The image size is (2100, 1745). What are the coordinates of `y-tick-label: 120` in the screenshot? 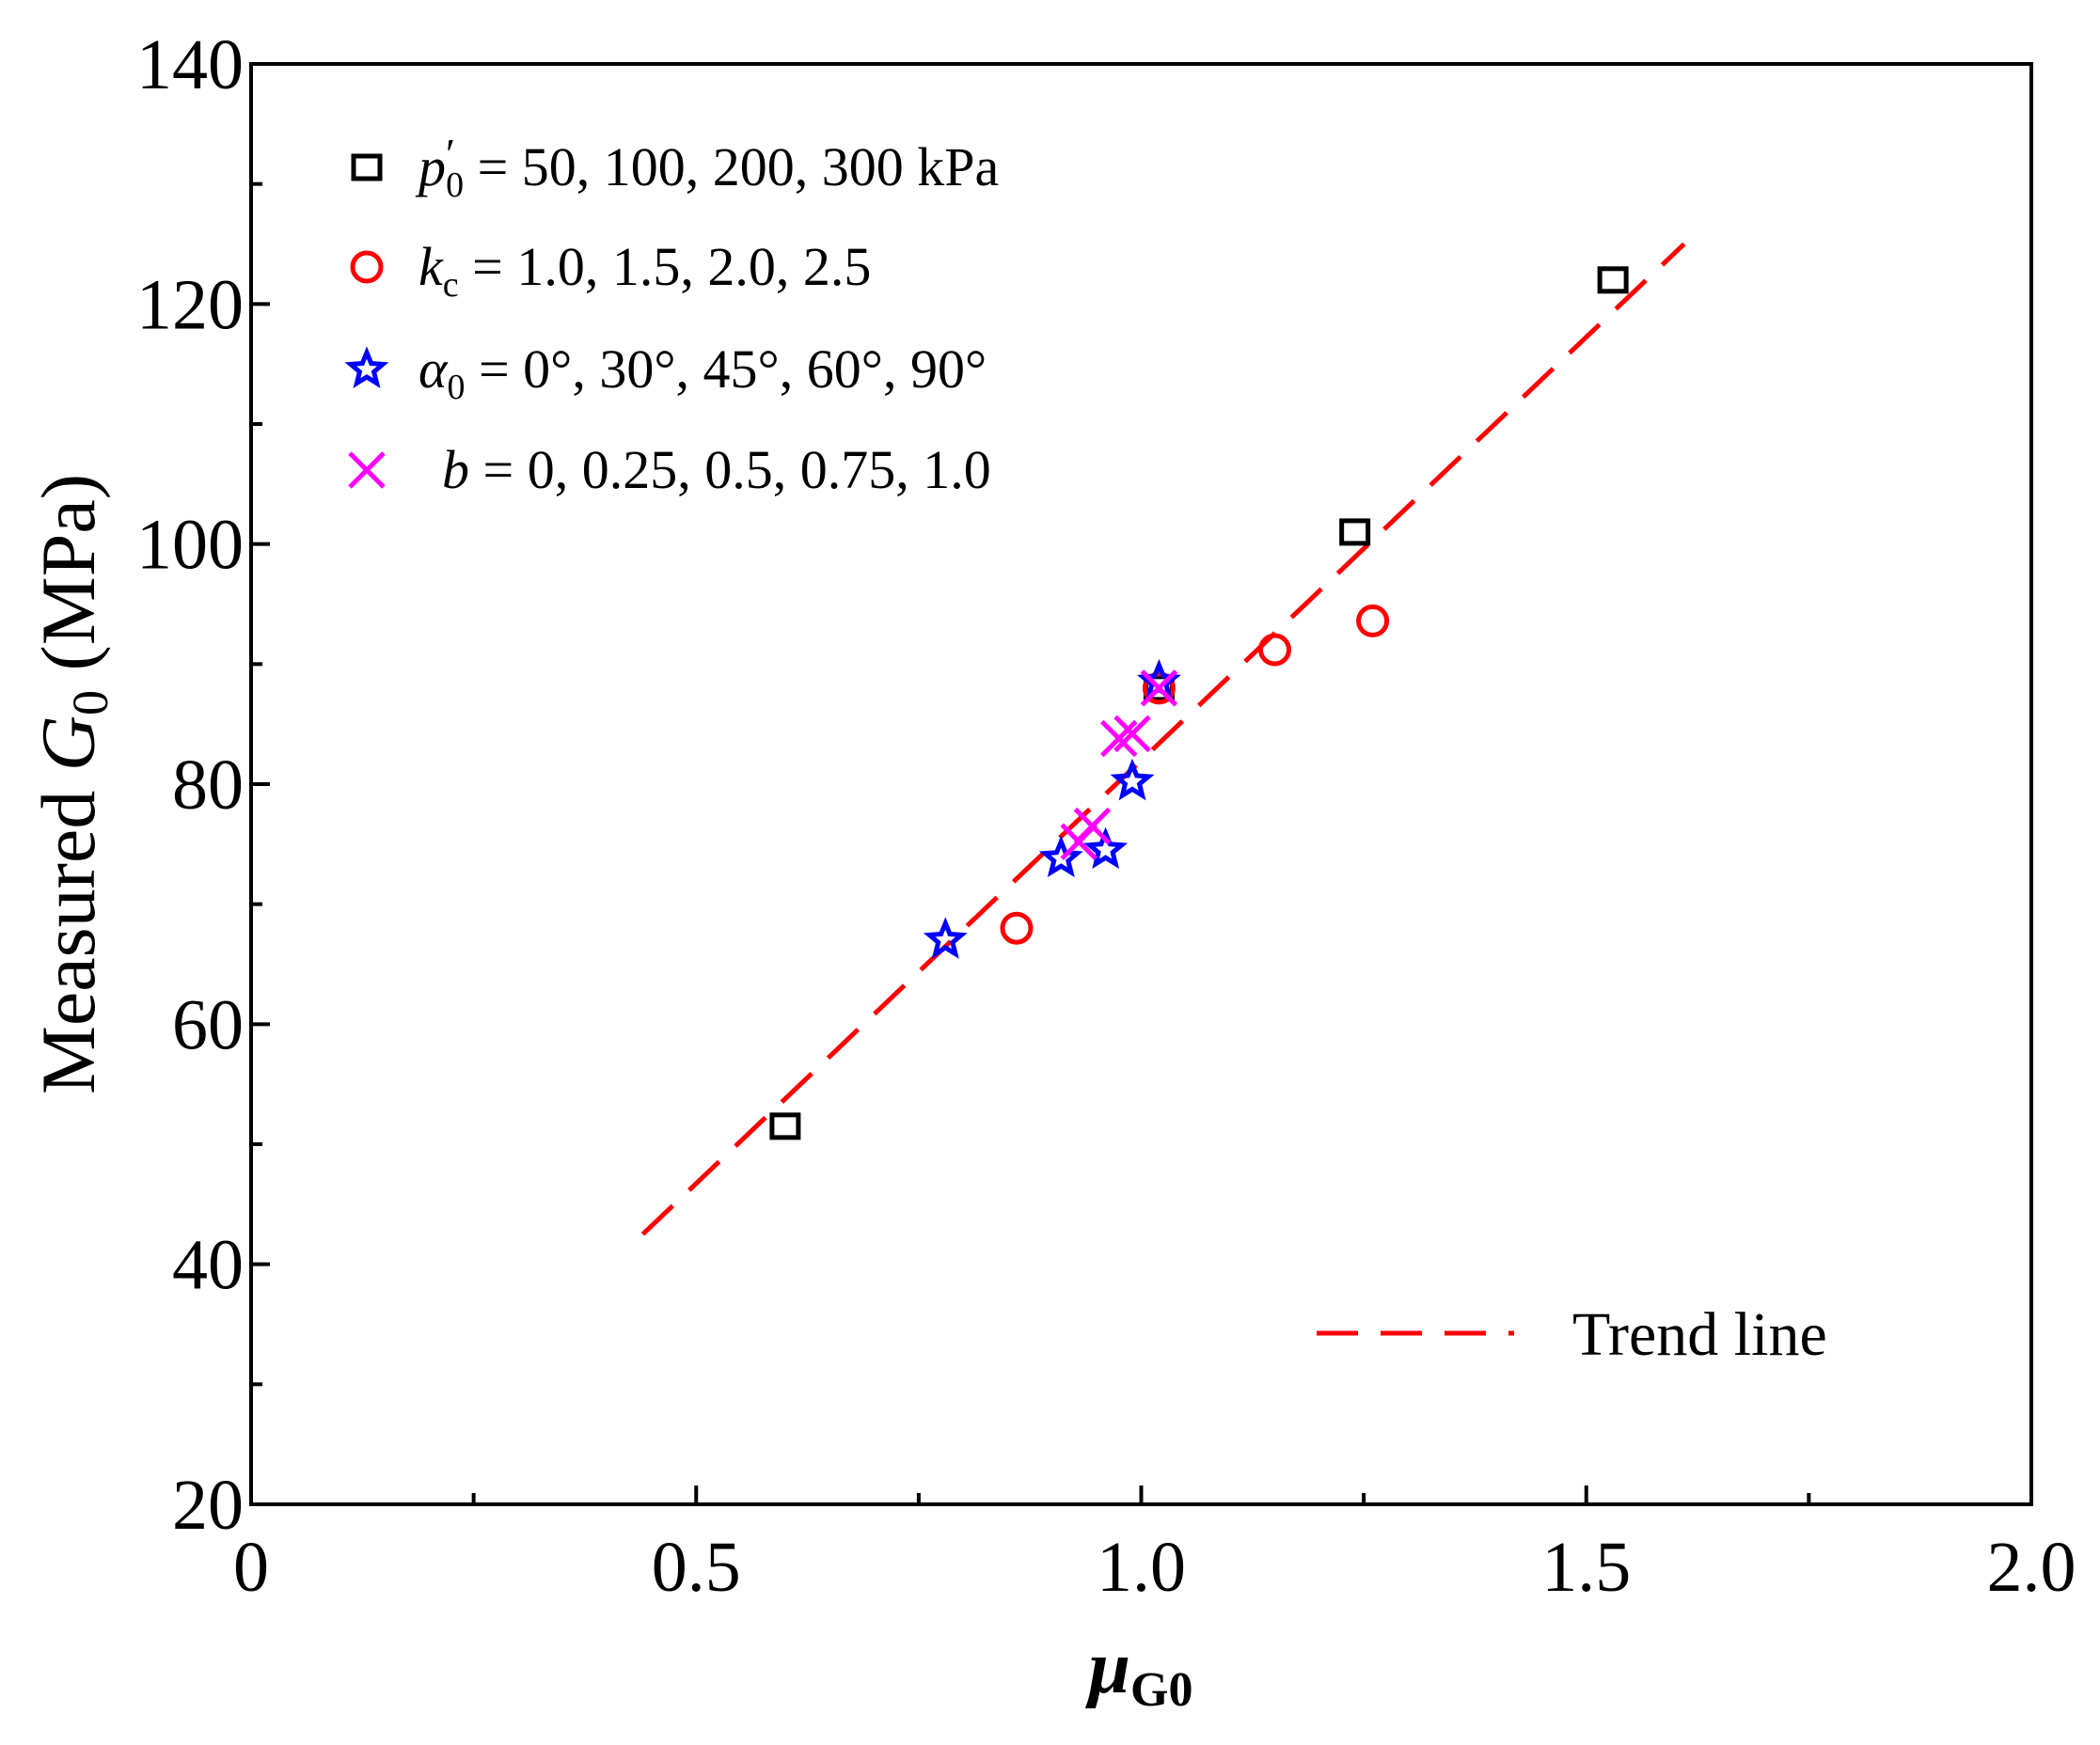 It's located at (190, 304).